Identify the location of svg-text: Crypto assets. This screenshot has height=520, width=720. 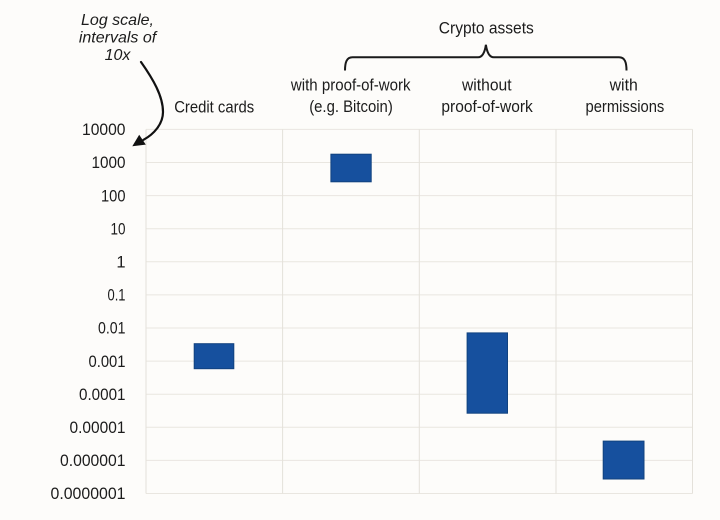
(486, 28).